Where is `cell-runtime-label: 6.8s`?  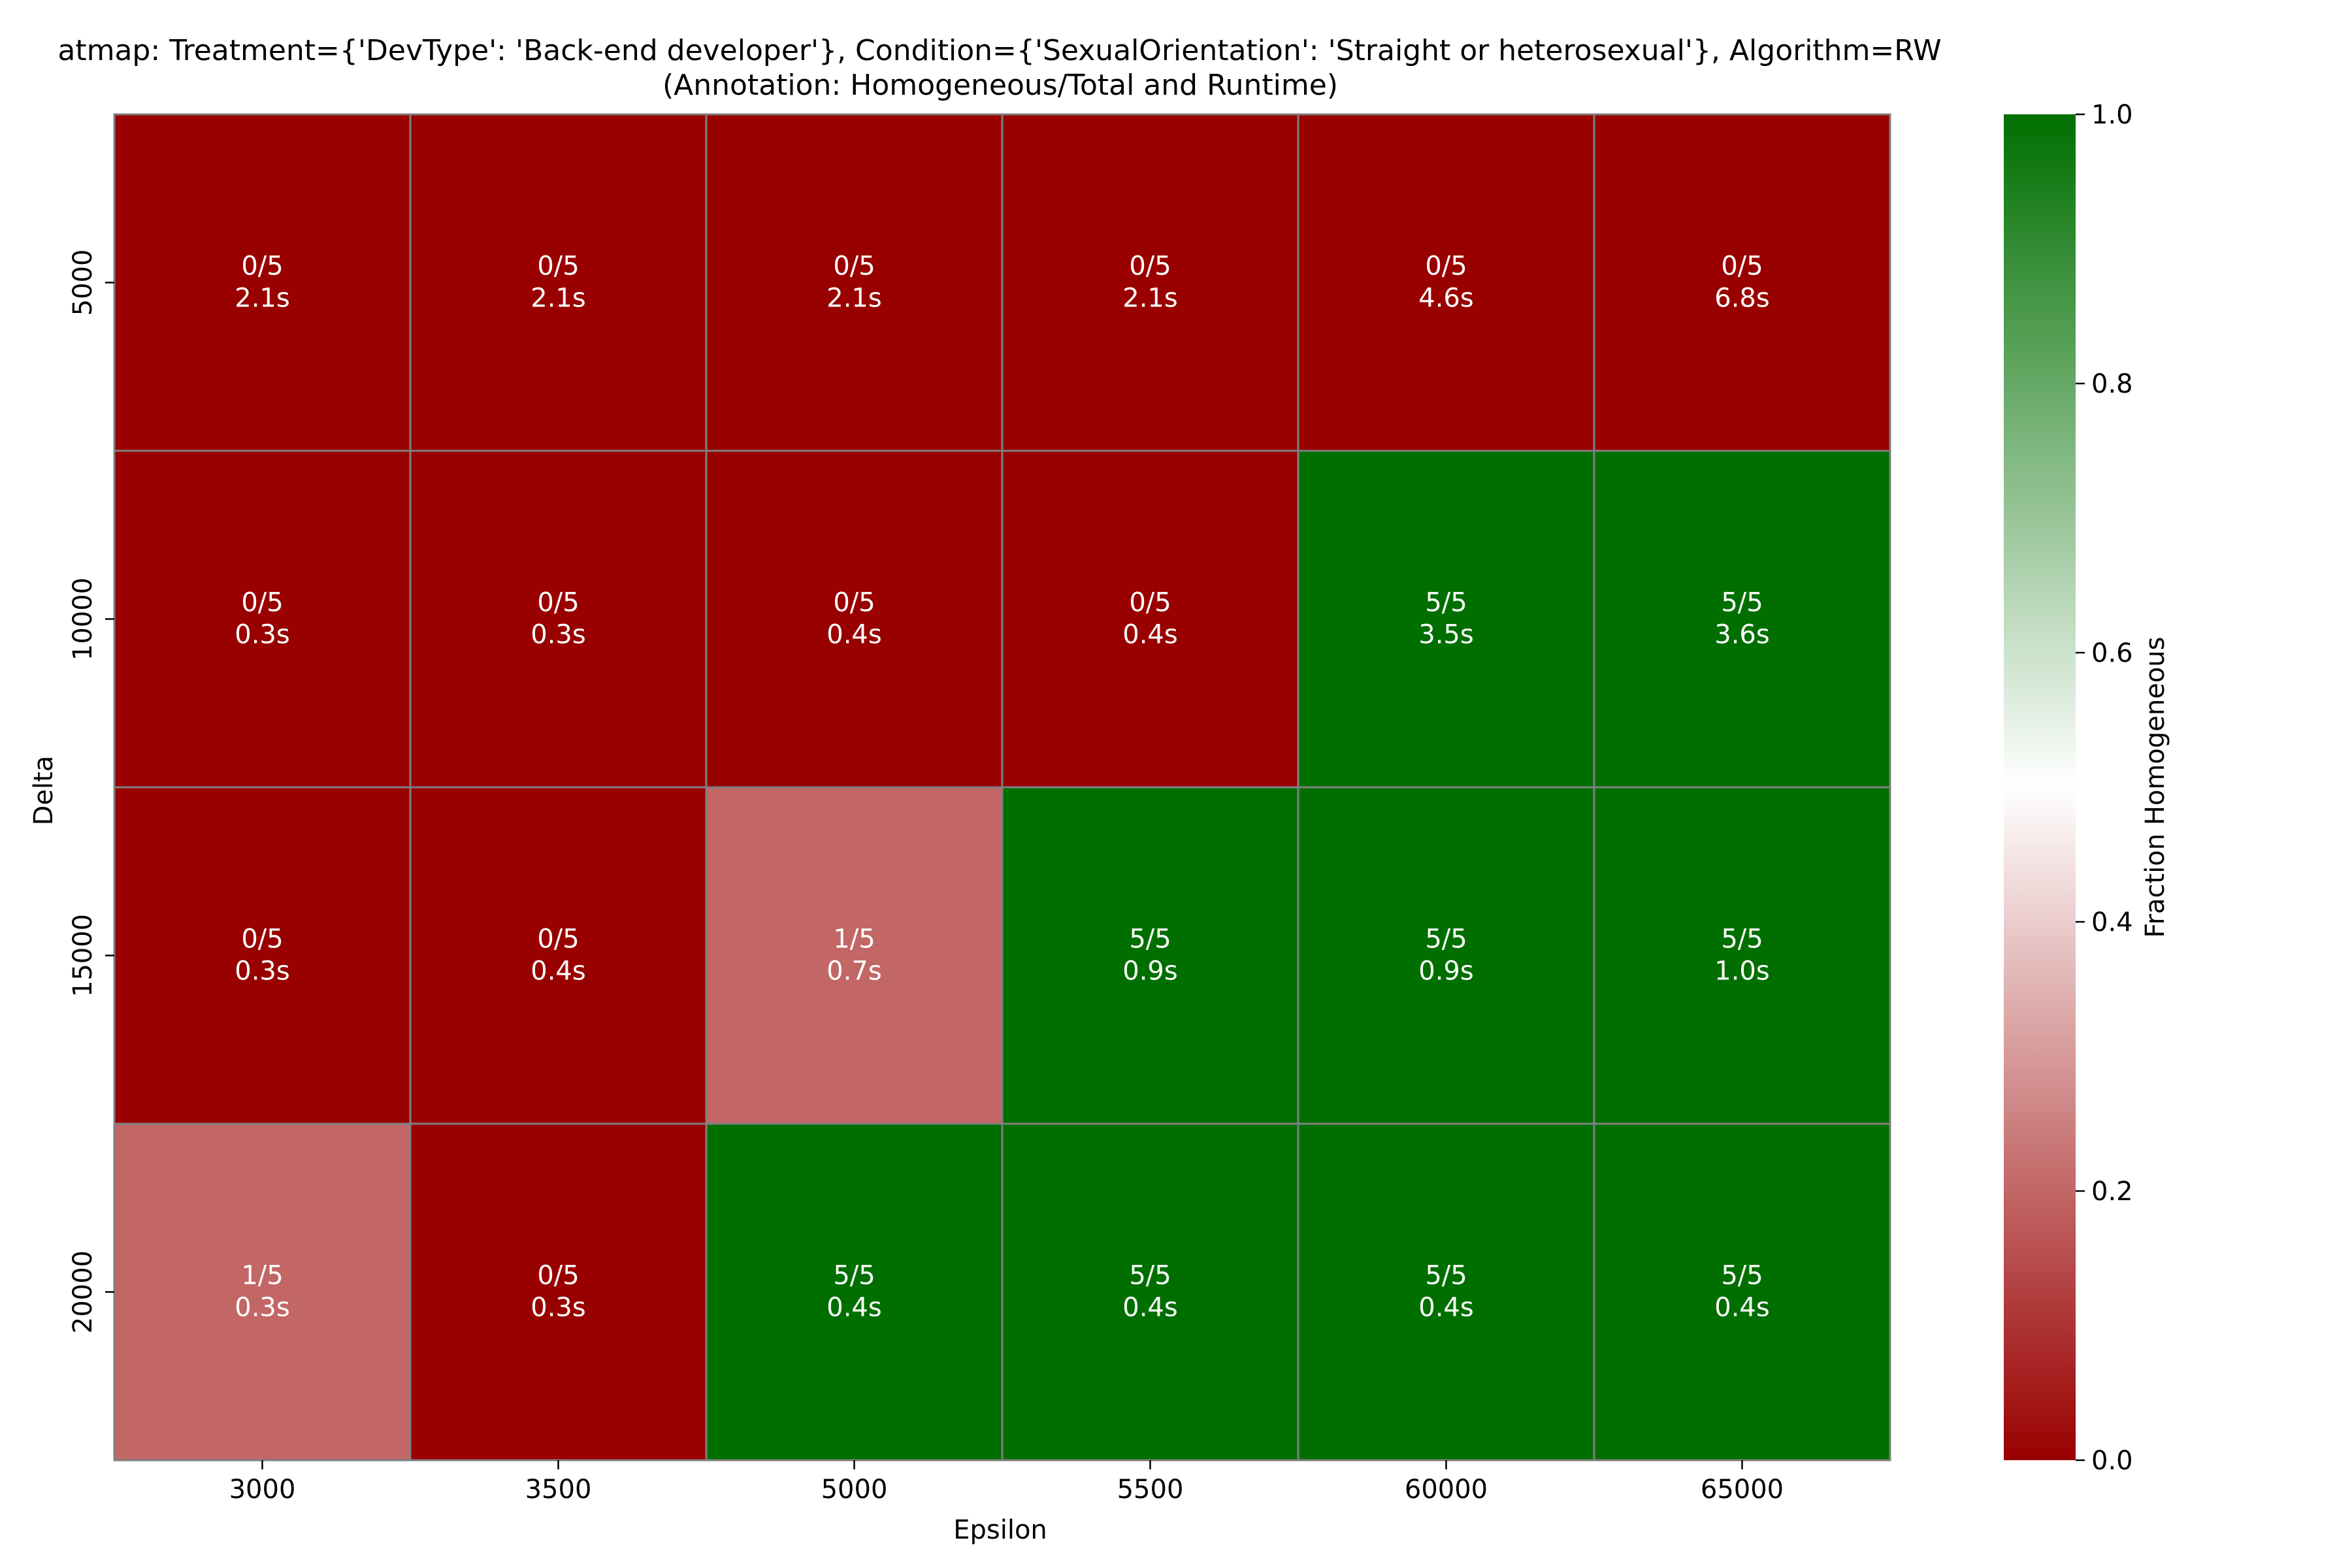
cell-runtime-label: 6.8s is located at coordinates (1741, 299).